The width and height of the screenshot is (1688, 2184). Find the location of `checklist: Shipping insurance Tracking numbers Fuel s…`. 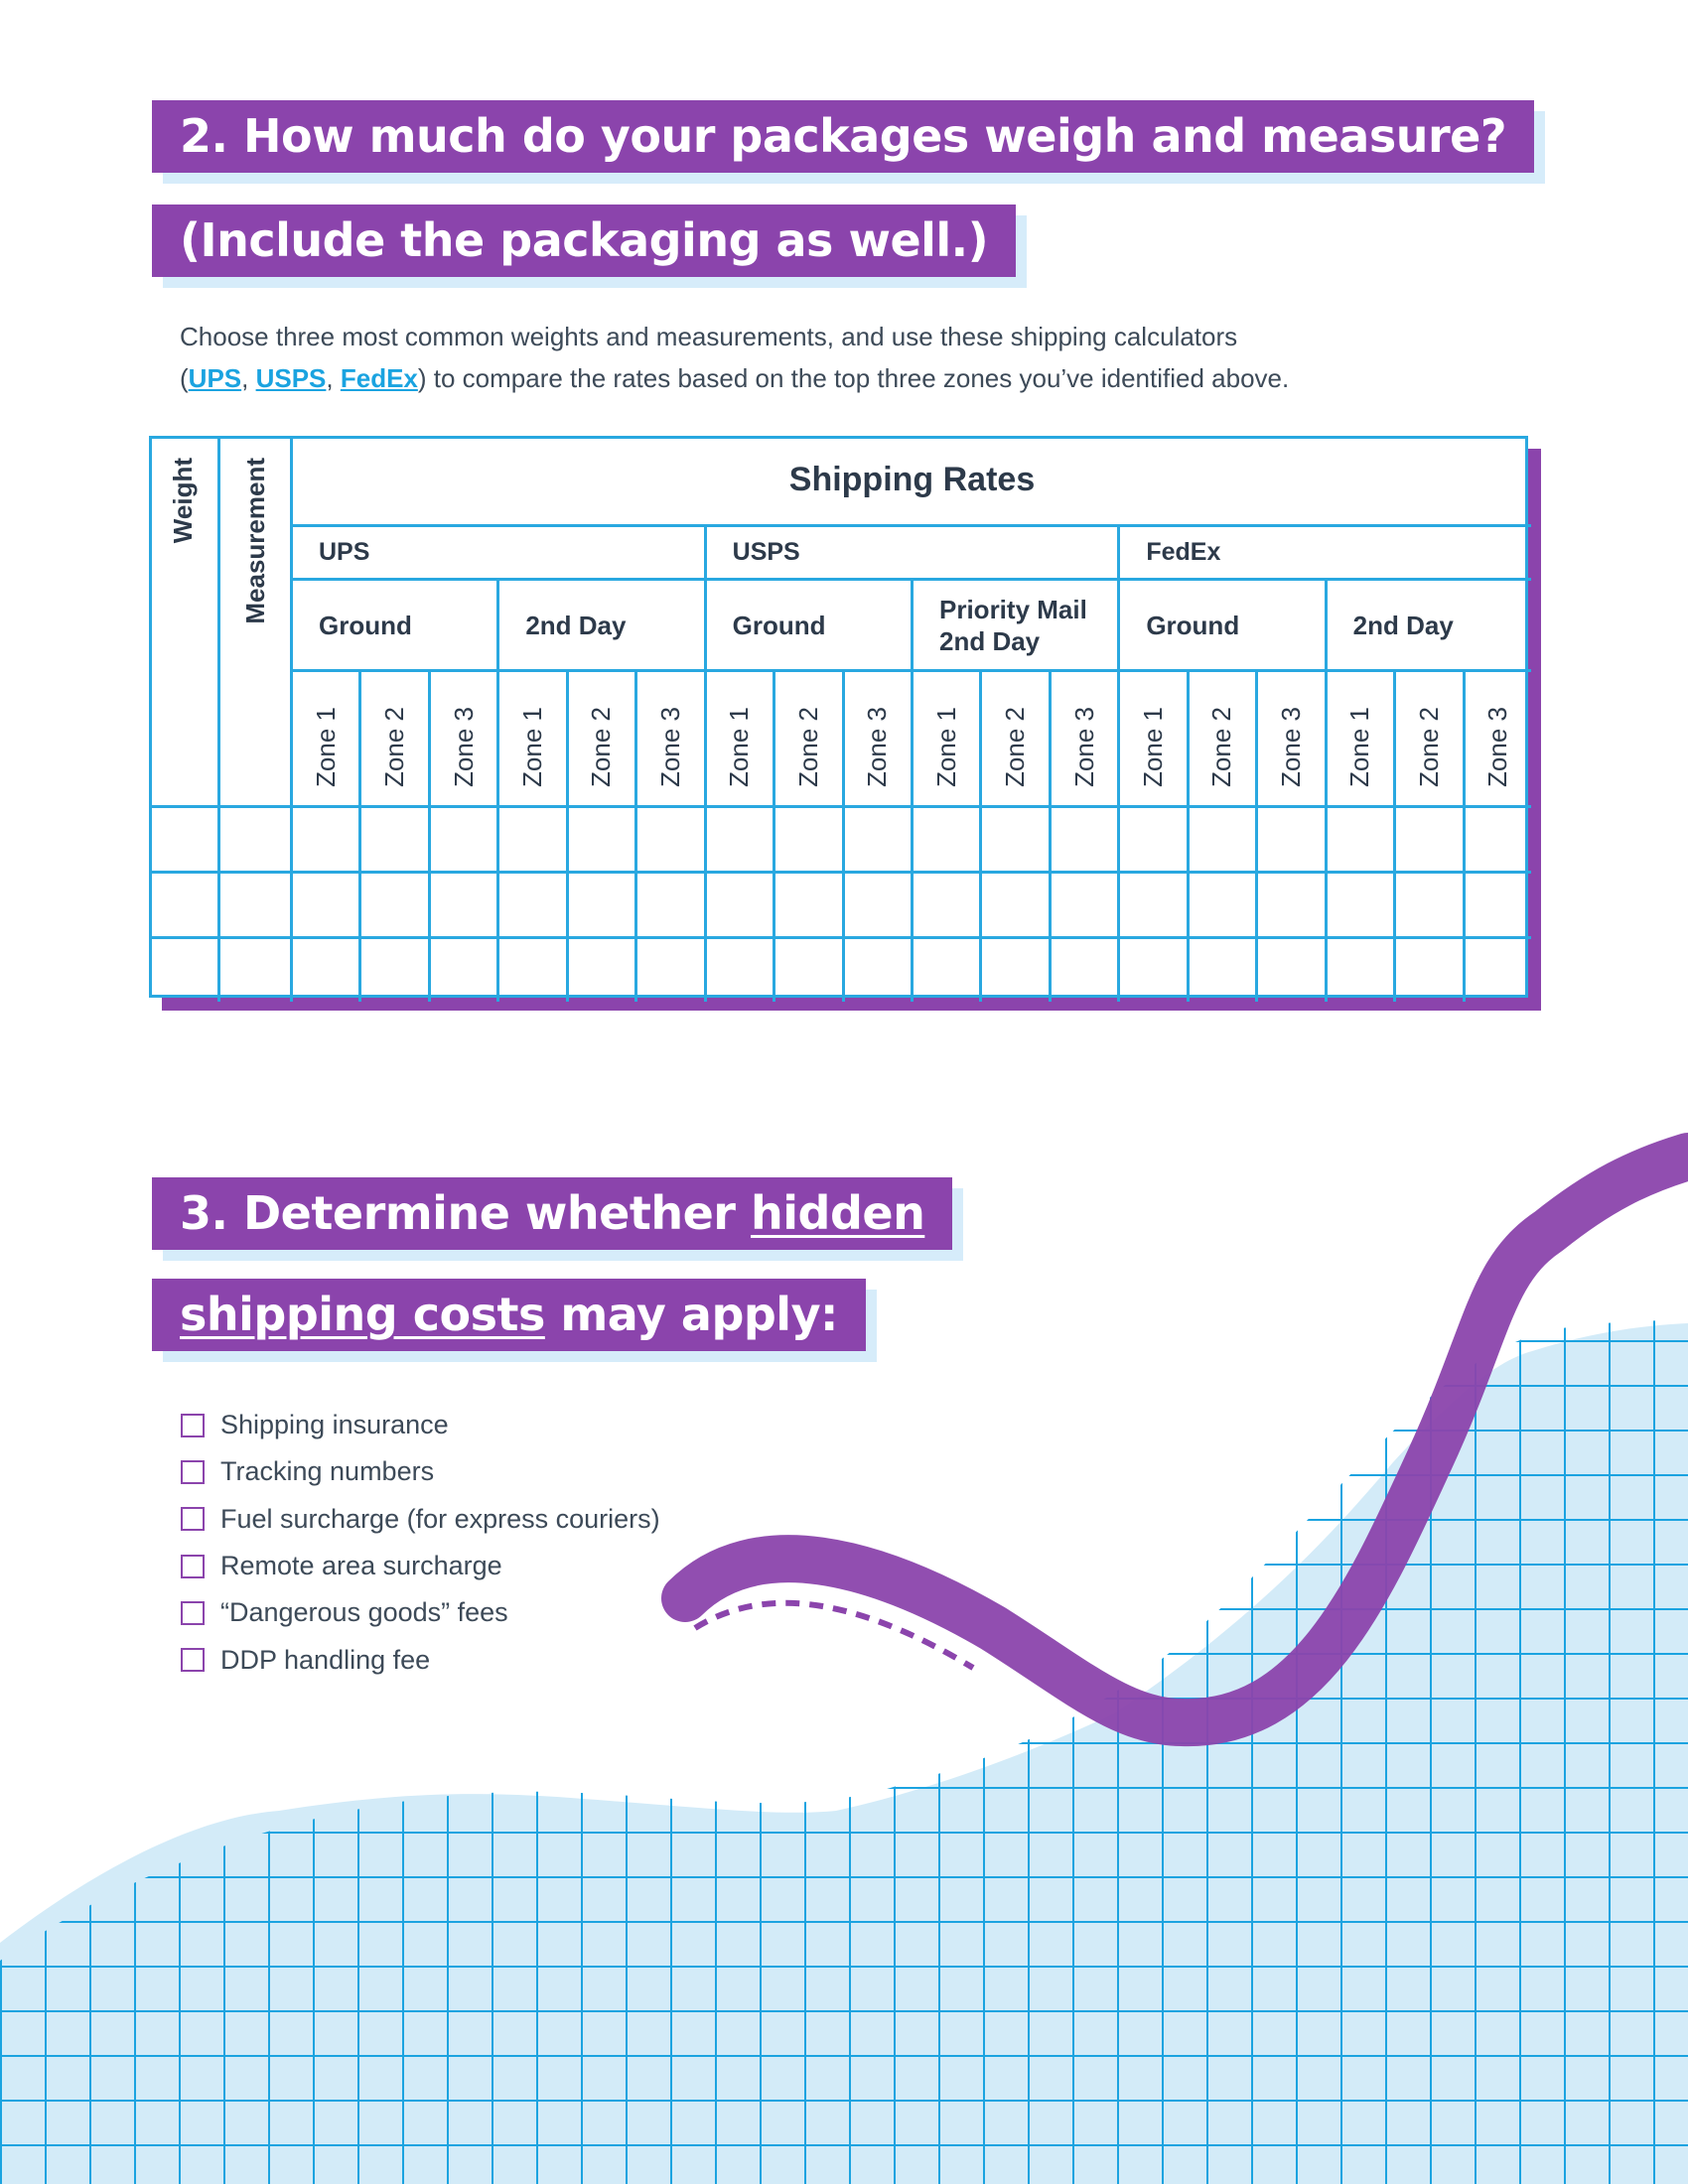

checklist: Shipping insurance Tracking numbers Fuel s… is located at coordinates (420, 1543).